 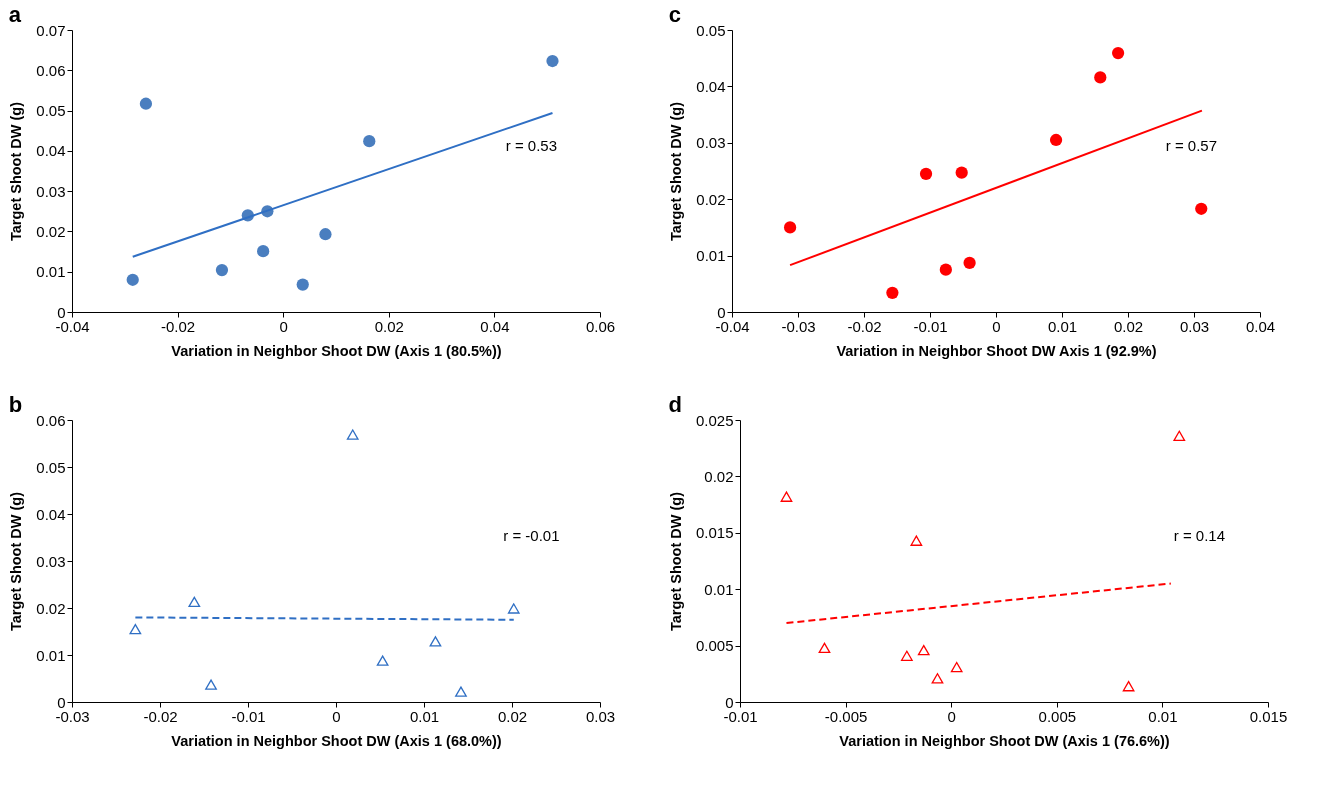 I want to click on annotation: r = -0.01, so click(x=531, y=535).